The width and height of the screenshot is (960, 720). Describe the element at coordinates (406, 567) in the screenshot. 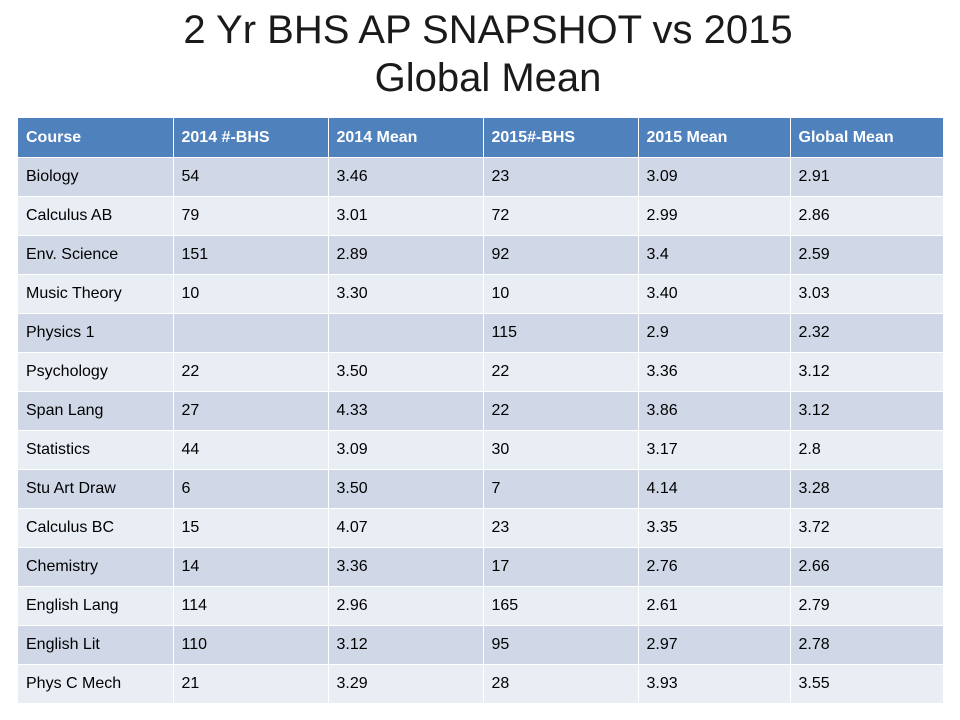

I see `cell-2014-mean: 3.36` at that location.